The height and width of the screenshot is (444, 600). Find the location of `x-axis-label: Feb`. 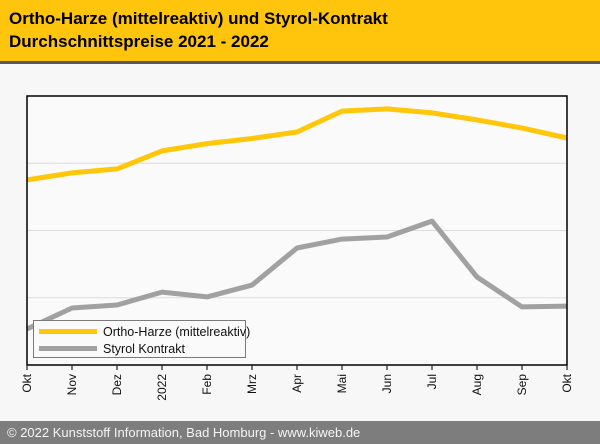

x-axis-label: Feb is located at coordinates (207, 384).